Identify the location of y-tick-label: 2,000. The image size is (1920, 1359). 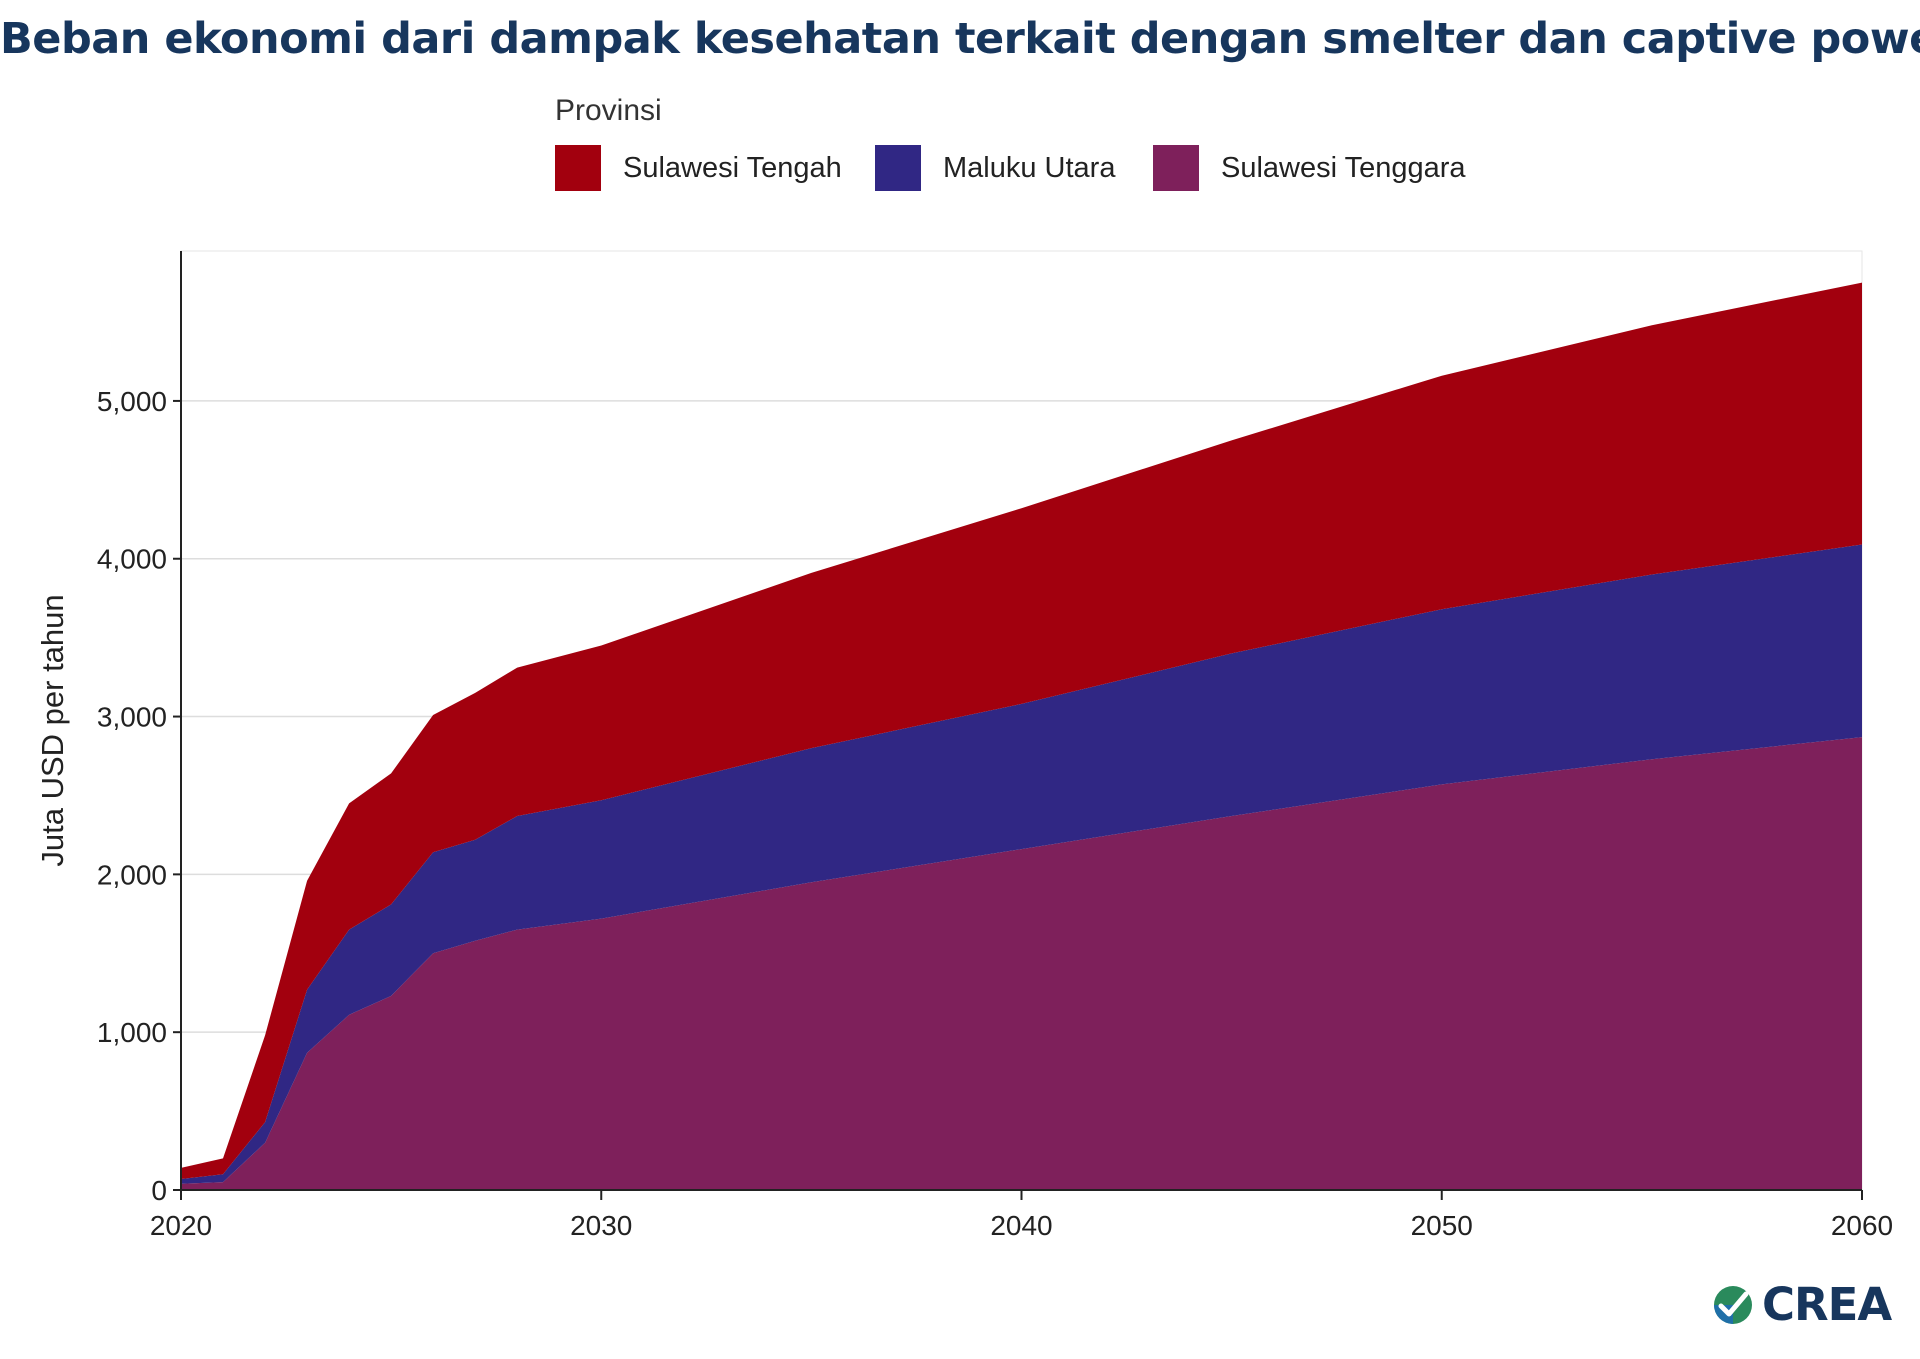
(132, 874).